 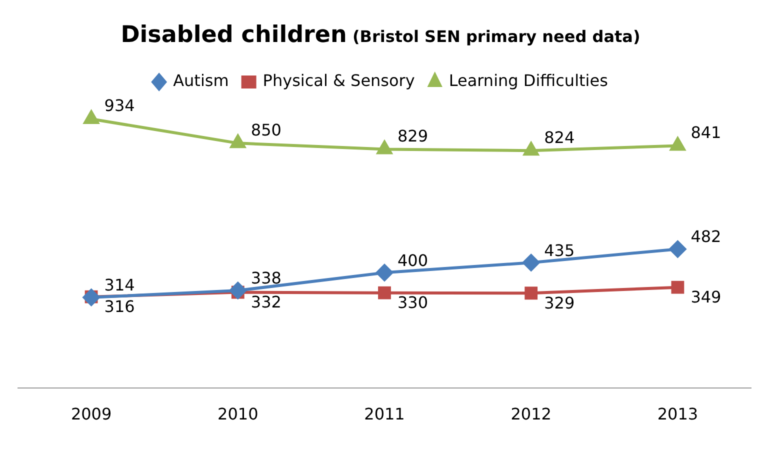 What do you see at coordinates (559, 137) in the screenshot?
I see `data-label: 824` at bounding box center [559, 137].